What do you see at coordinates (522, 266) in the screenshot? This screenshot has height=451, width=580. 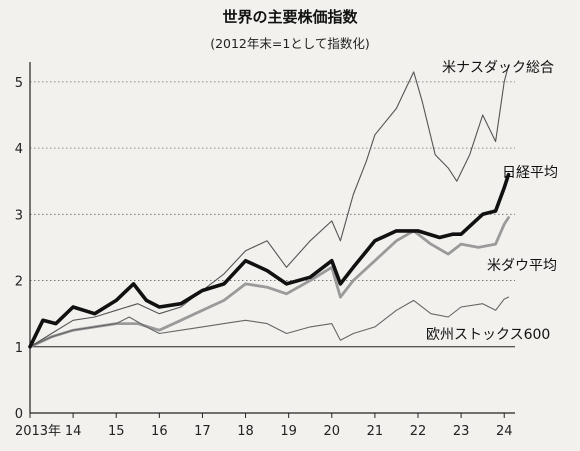 I see `series-label: 米ダウ平均` at bounding box center [522, 266].